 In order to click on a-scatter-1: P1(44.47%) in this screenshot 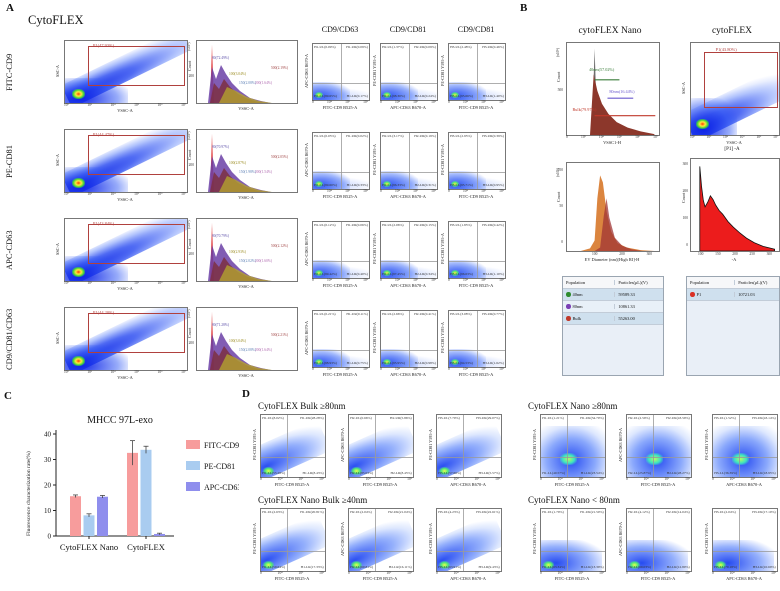, I will do `click(126, 161)`.